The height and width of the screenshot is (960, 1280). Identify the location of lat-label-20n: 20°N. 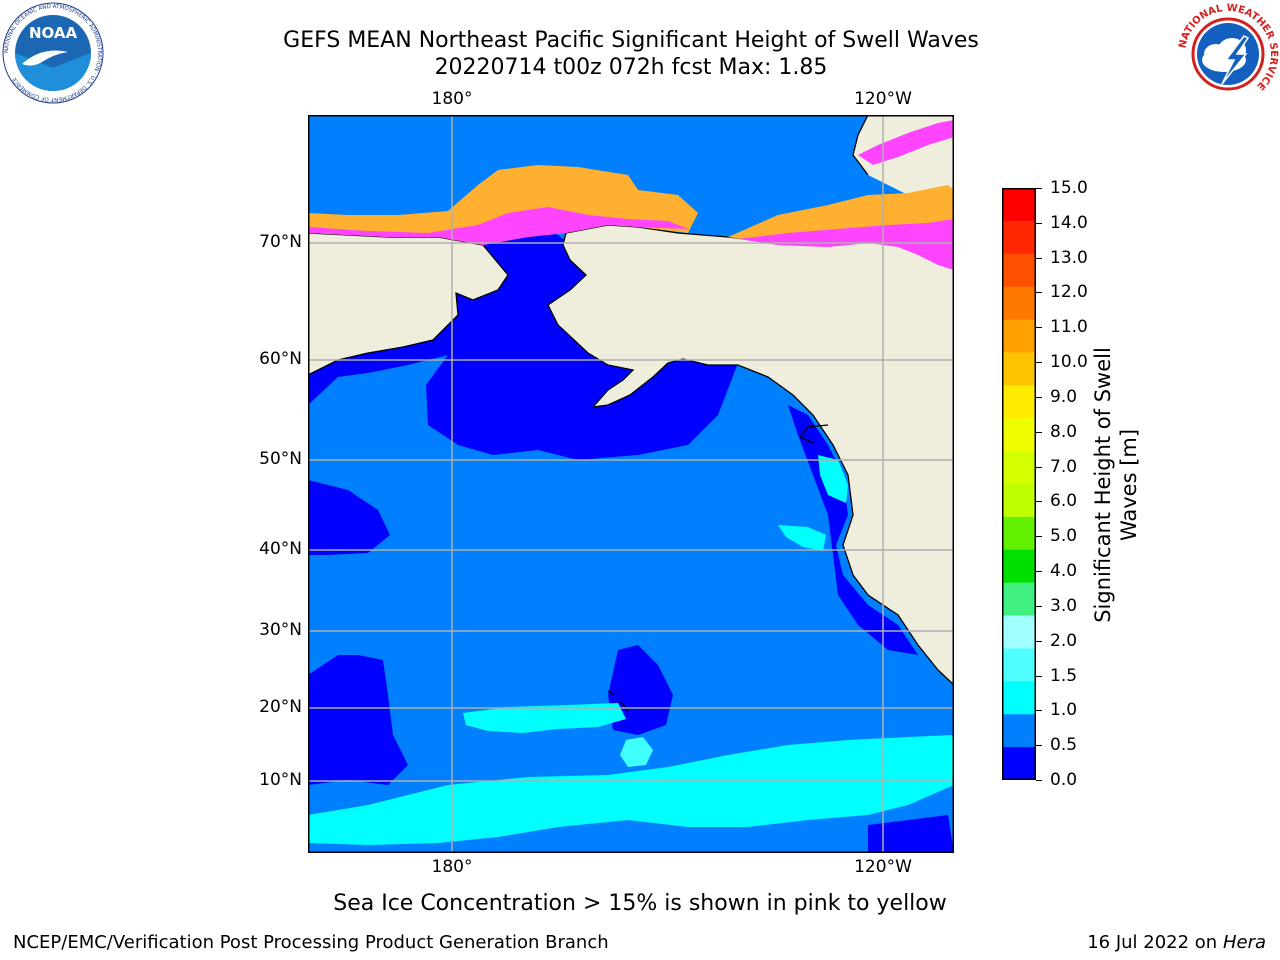
(280, 707).